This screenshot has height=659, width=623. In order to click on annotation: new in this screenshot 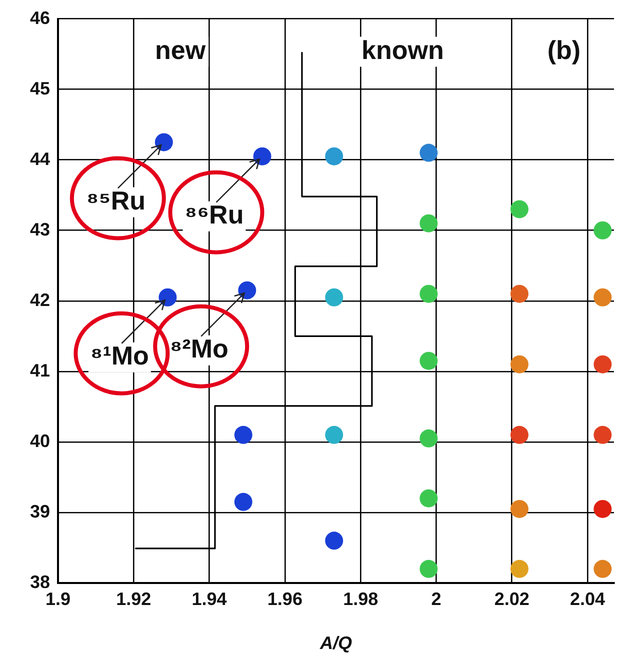, I will do `click(180, 49)`.